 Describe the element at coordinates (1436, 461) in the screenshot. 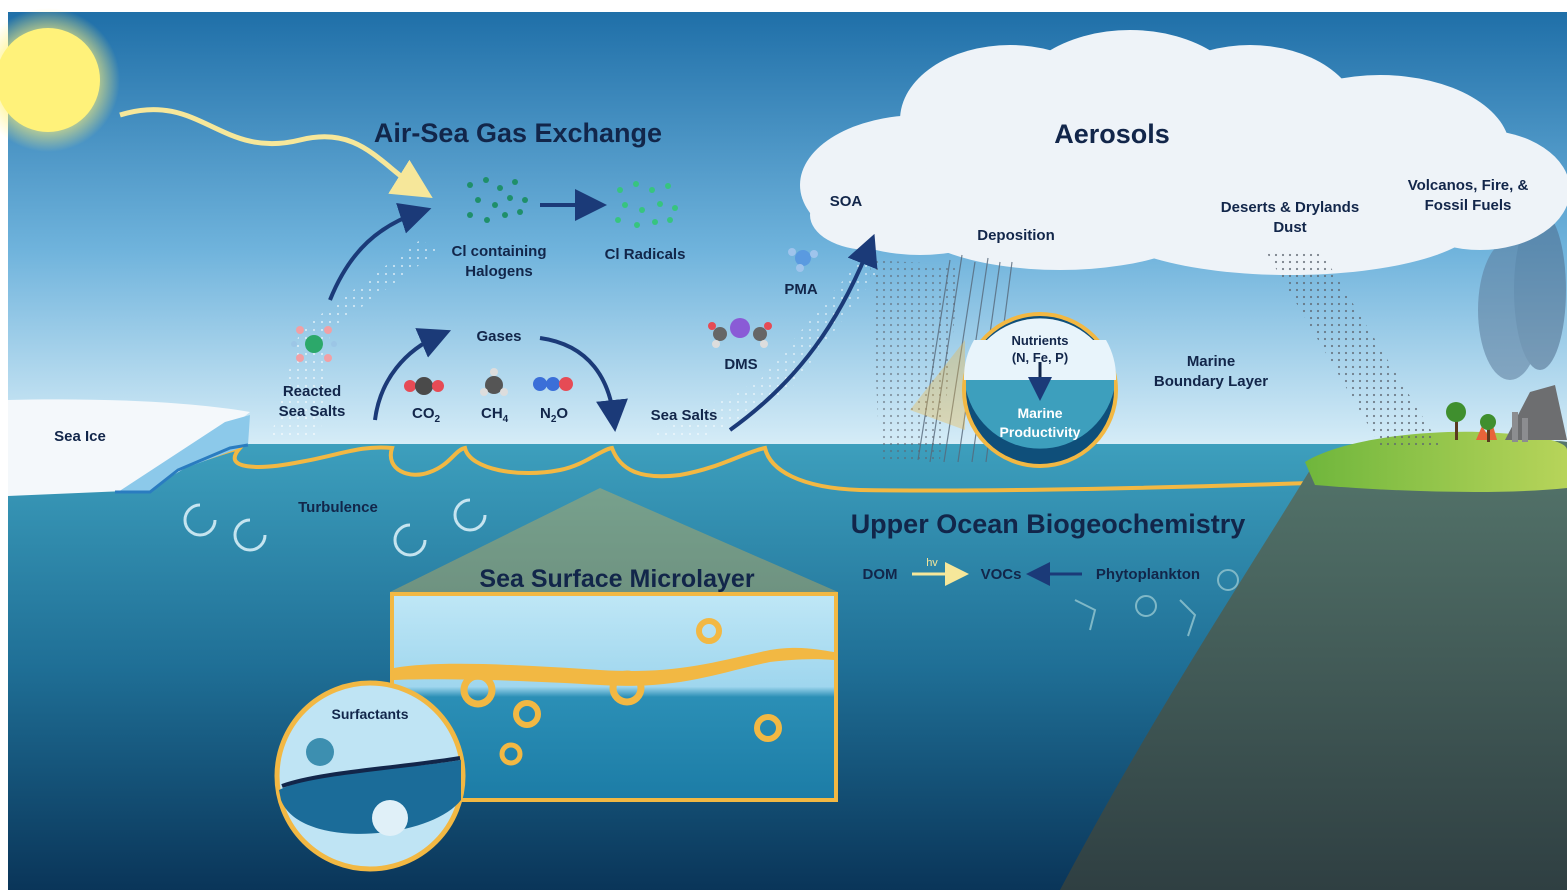

I see `grassland` at that location.